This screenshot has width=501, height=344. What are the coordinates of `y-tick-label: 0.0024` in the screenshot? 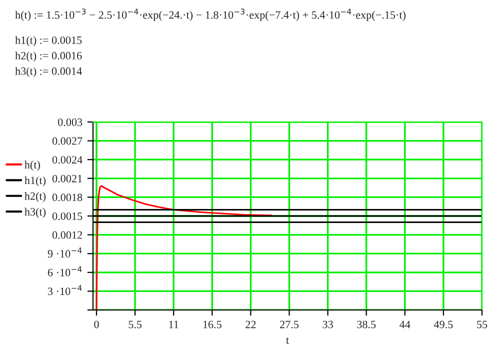 It's located at (67, 160).